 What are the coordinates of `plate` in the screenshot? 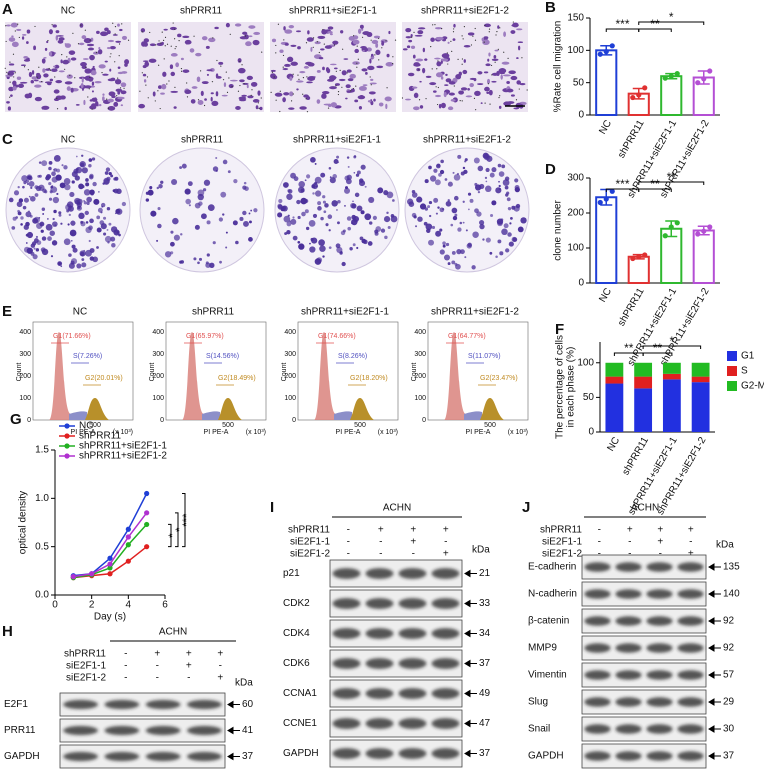 It's located at (68, 210).